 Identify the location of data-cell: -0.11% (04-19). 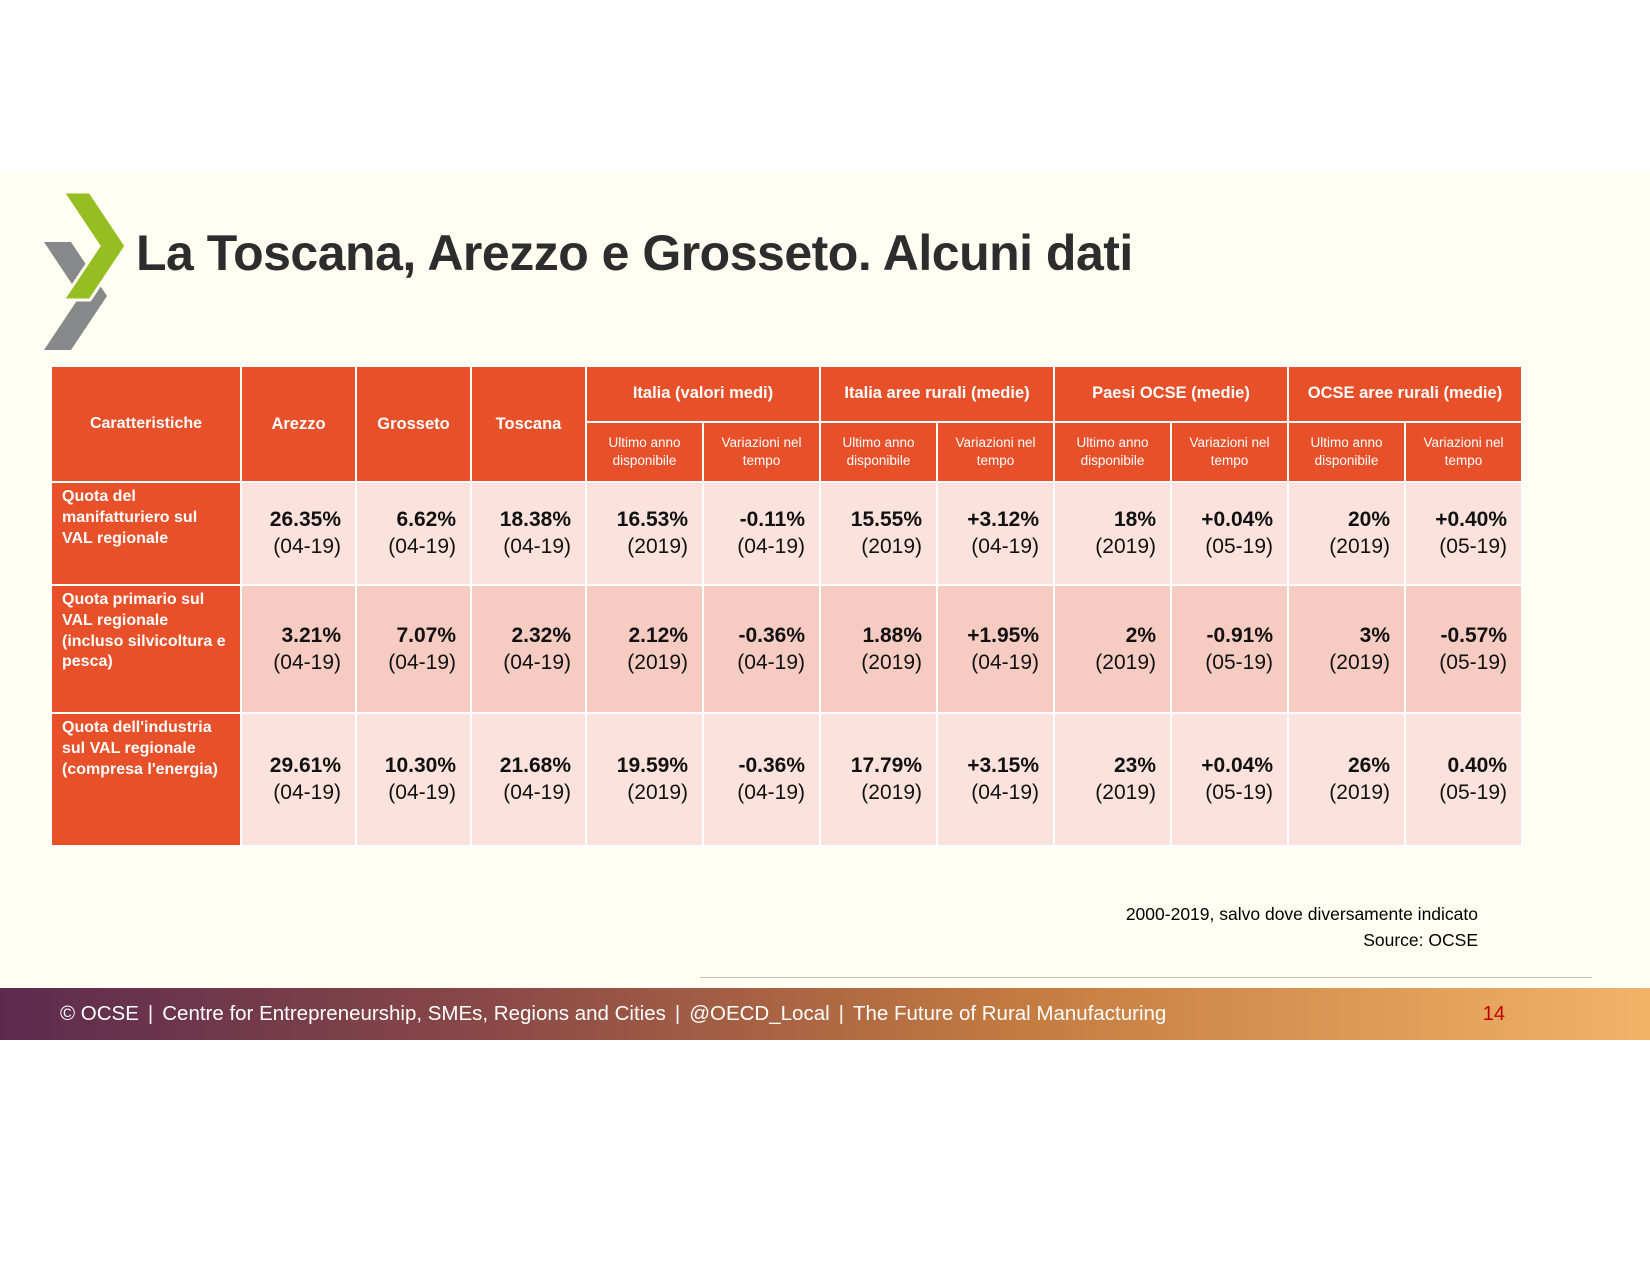
(761, 533).